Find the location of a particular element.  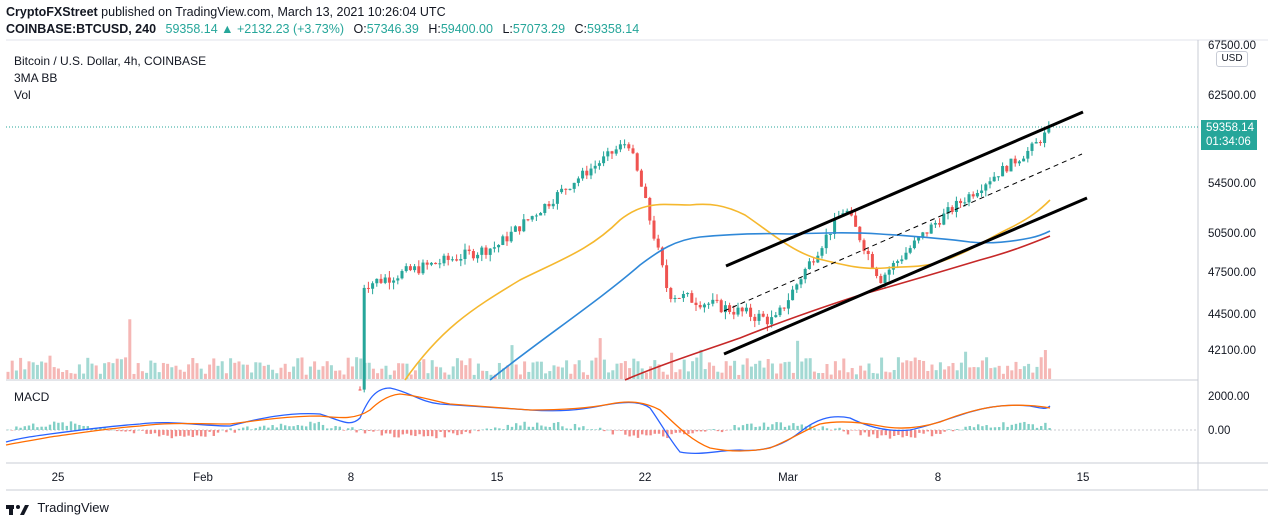

macd-legend: MACD is located at coordinates (32, 397).